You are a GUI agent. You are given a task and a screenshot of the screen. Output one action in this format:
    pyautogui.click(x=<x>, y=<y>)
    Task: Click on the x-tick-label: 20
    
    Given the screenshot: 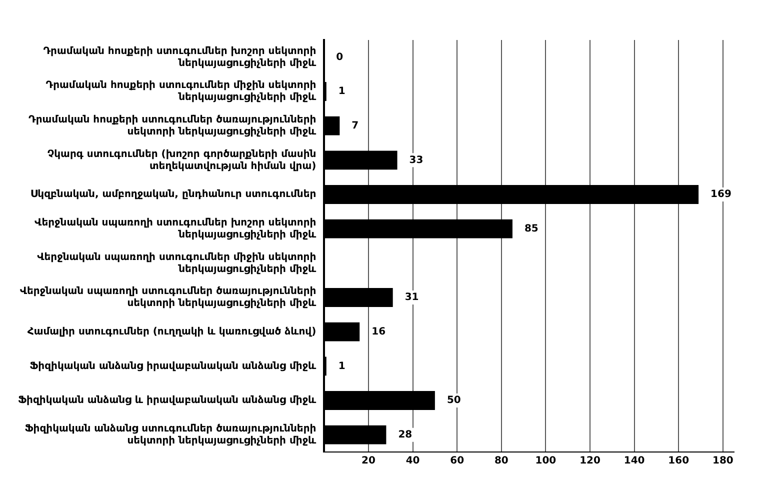 What is the action you would take?
    pyautogui.click(x=369, y=461)
    